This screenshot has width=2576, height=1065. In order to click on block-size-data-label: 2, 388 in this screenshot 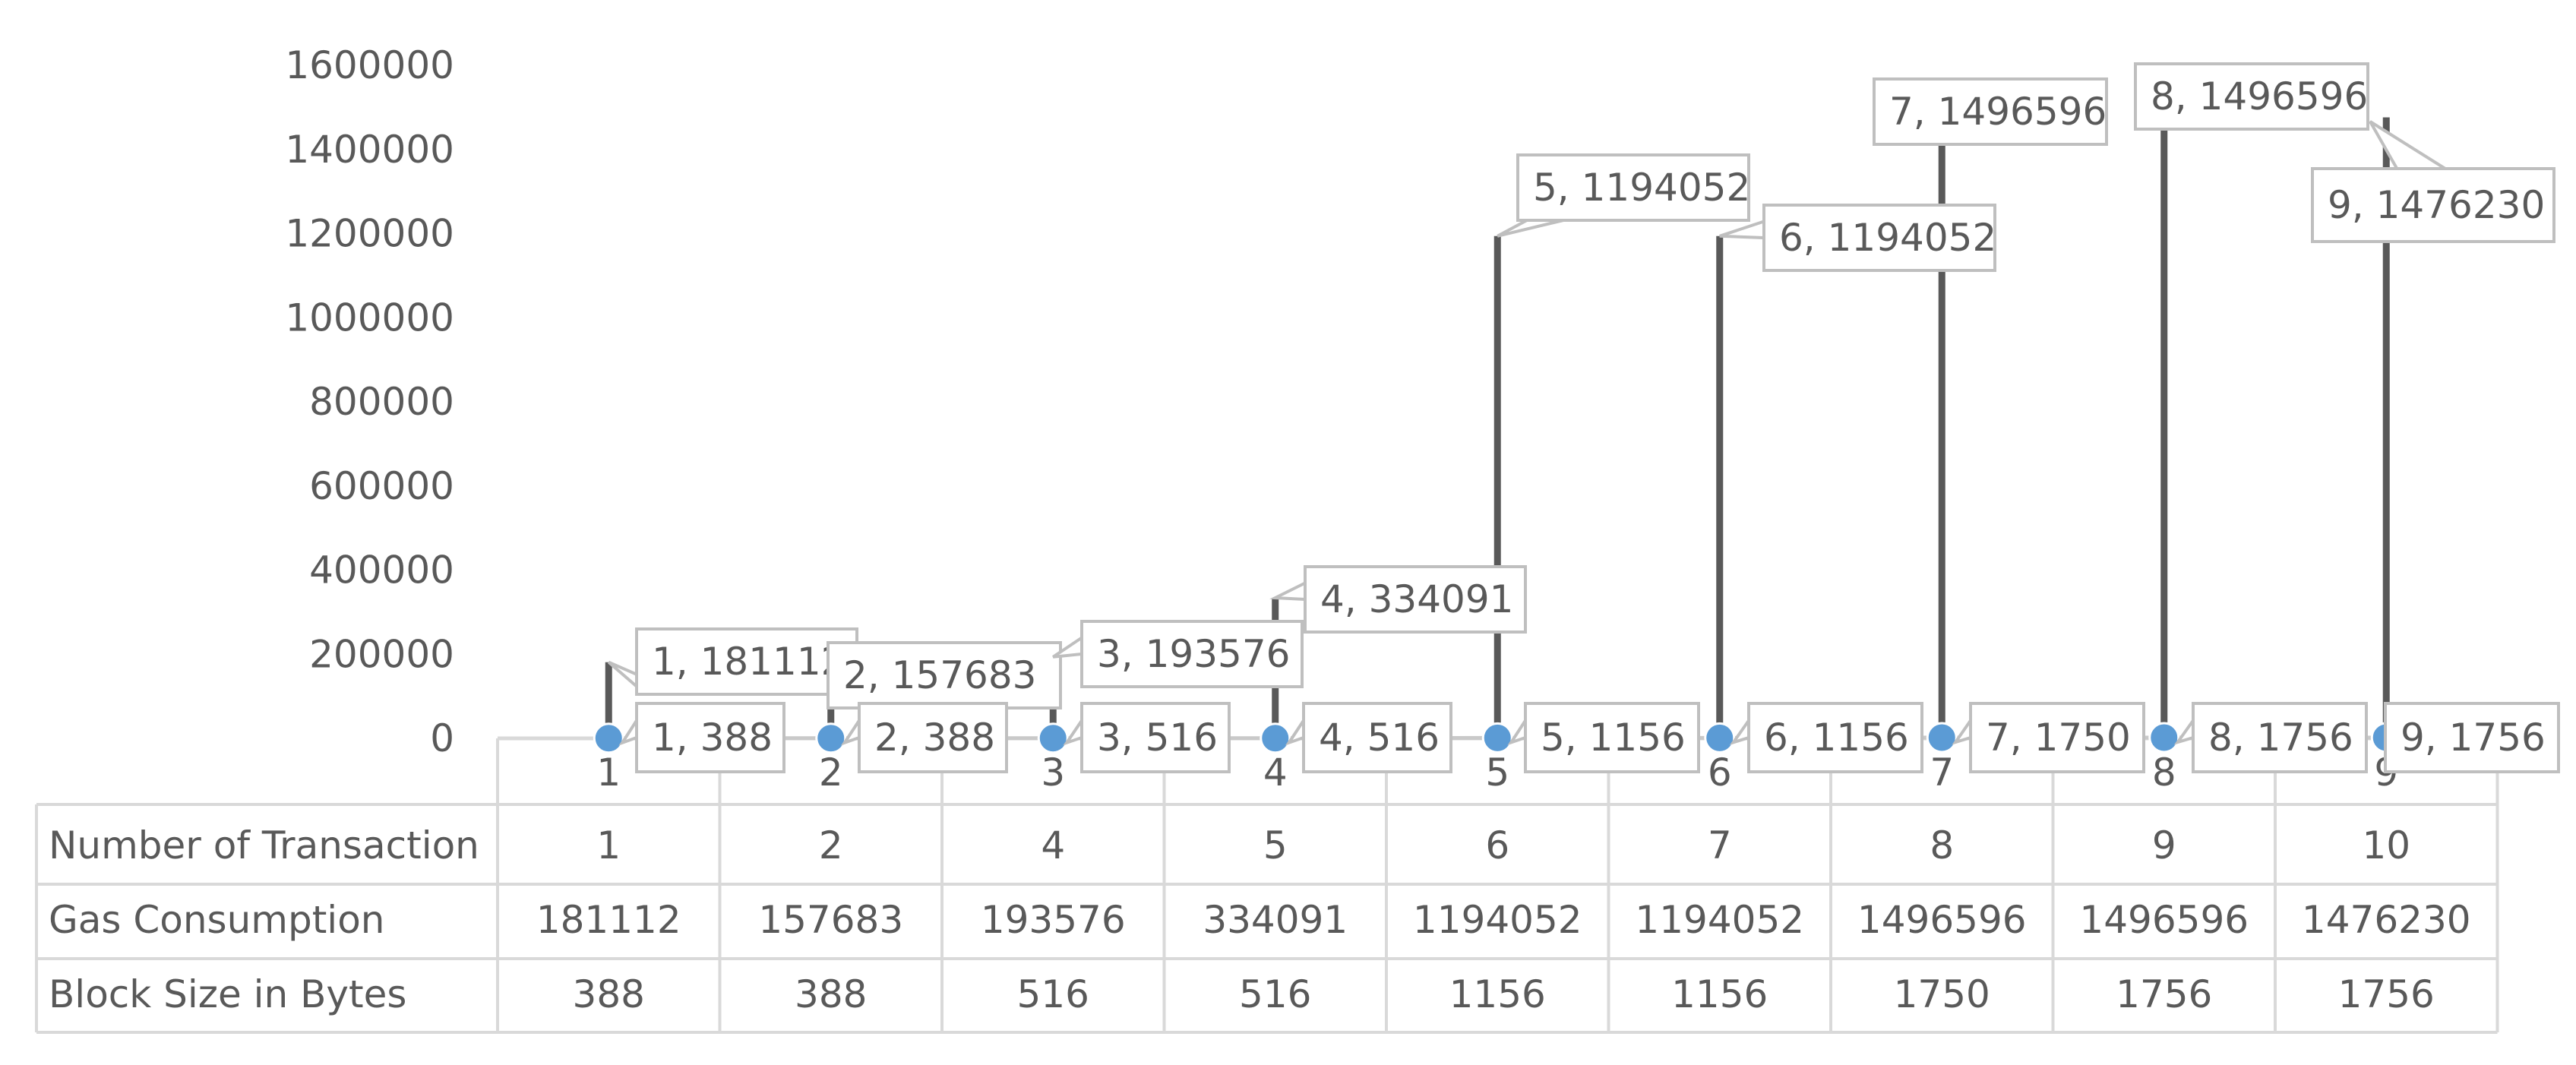, I will do `click(934, 738)`.